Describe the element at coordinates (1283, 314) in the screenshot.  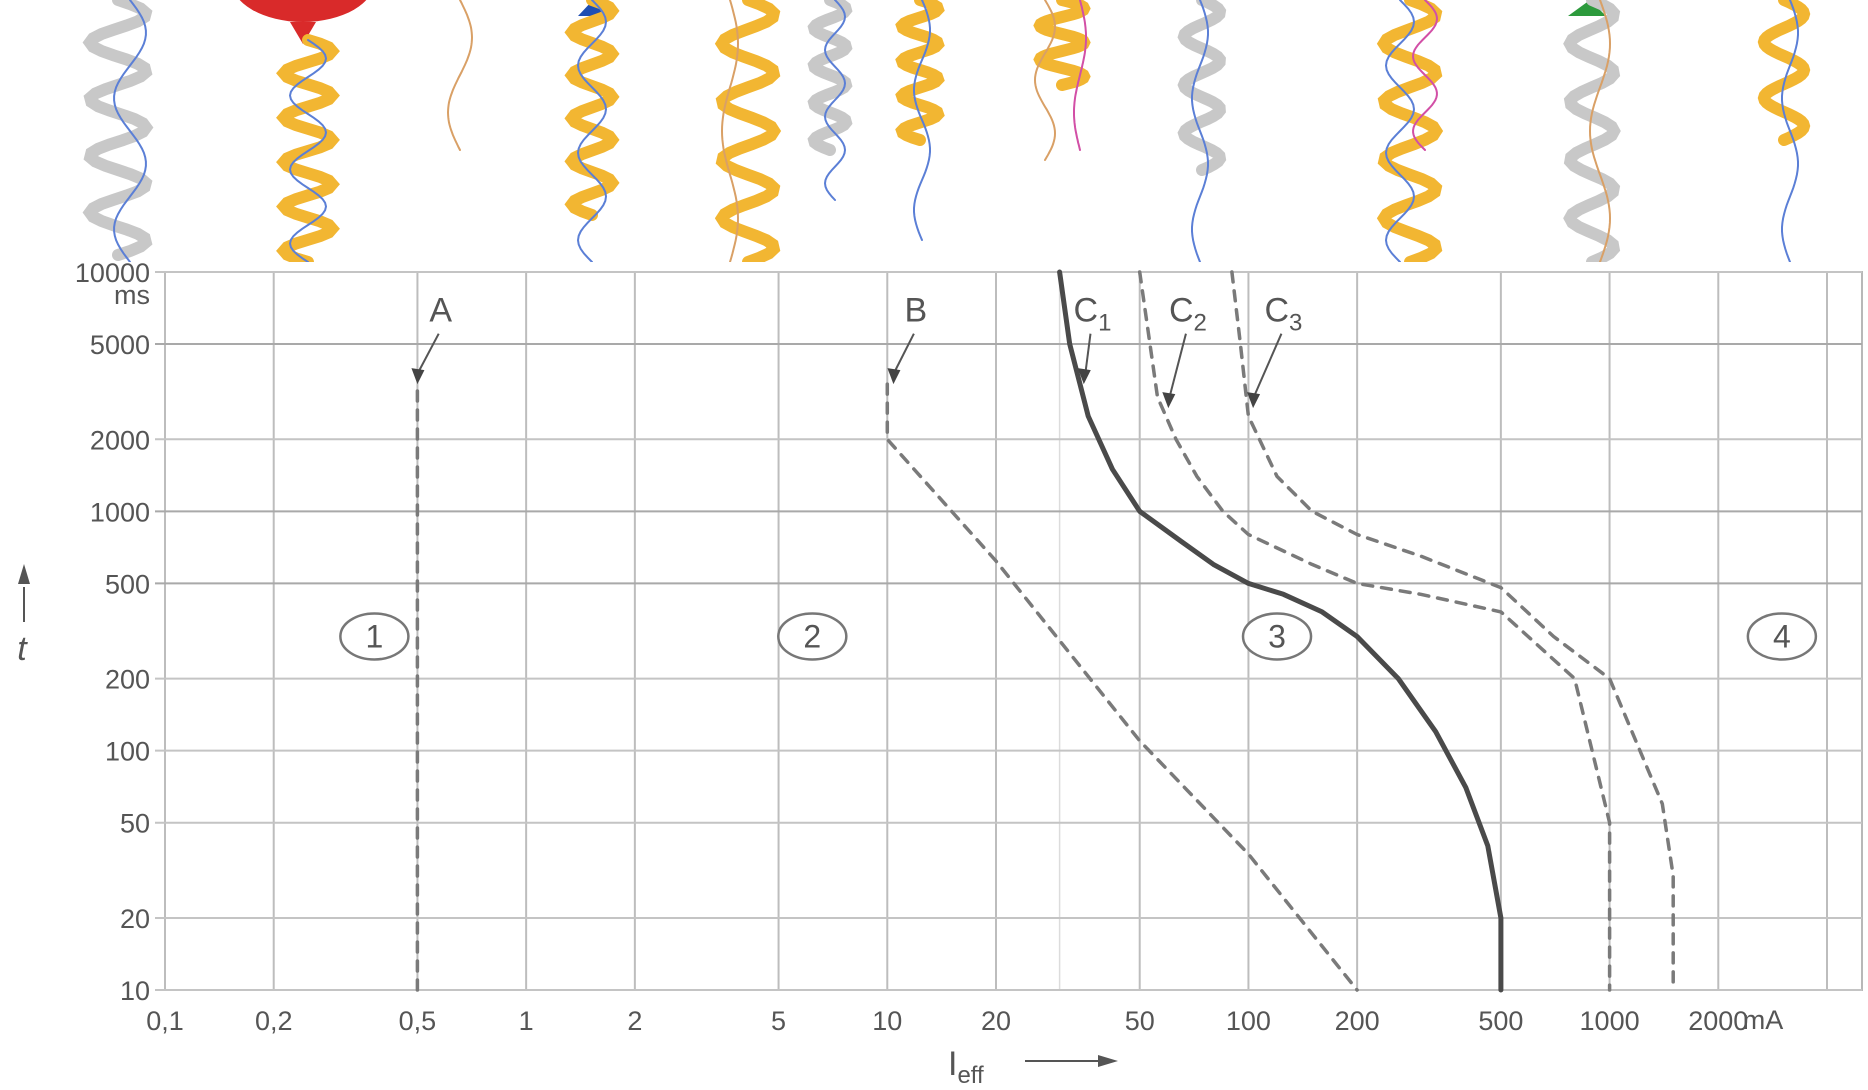
I see `curve-label-c3: C3` at that location.